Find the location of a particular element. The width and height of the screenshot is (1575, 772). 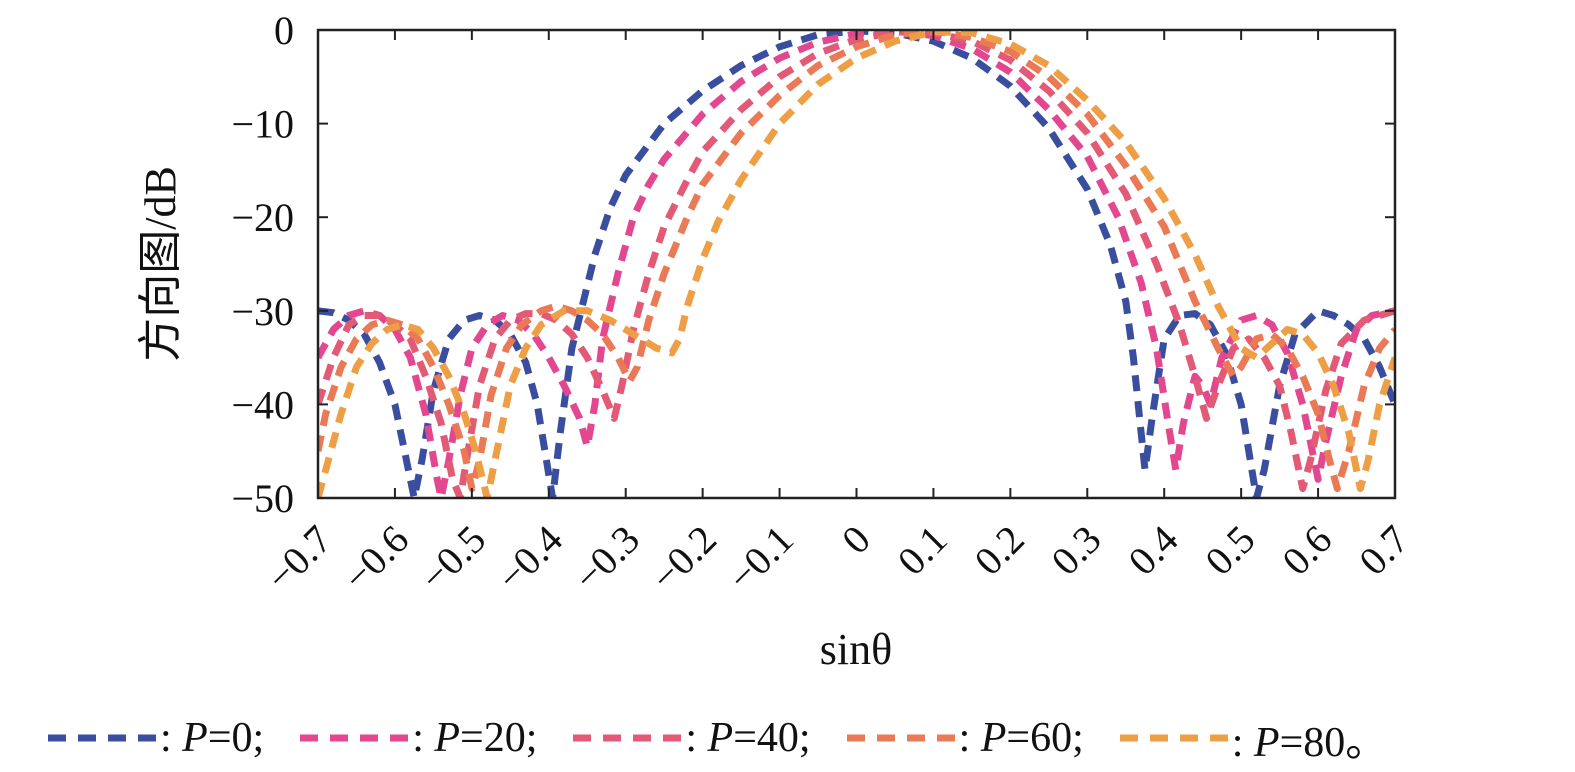

y-tick-label: −30 is located at coordinates (262, 311).